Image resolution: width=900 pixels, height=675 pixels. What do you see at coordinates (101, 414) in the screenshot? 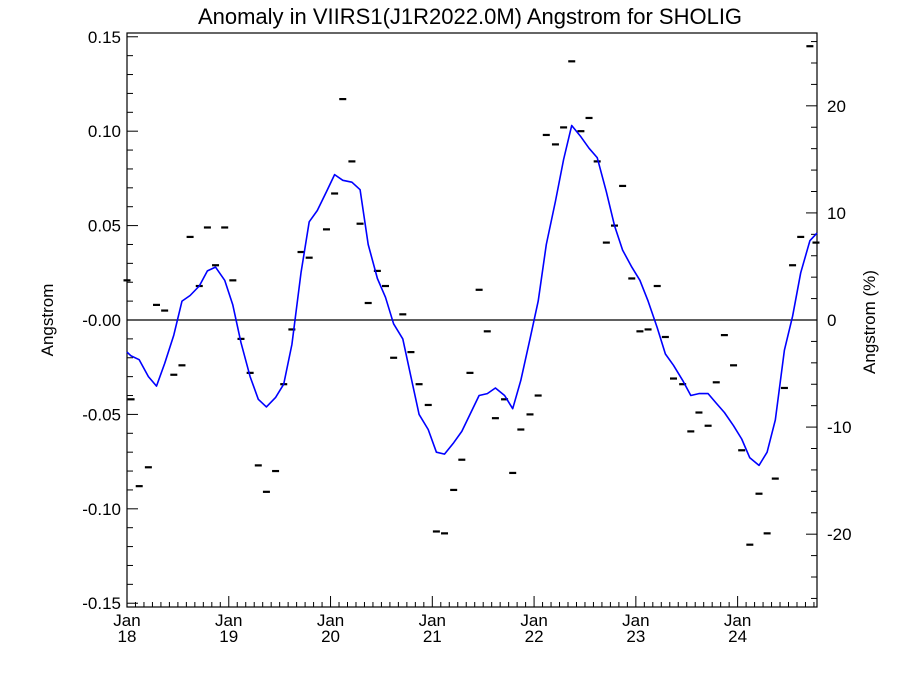
I see `y-tick-label-left: -0.05` at bounding box center [101, 414].